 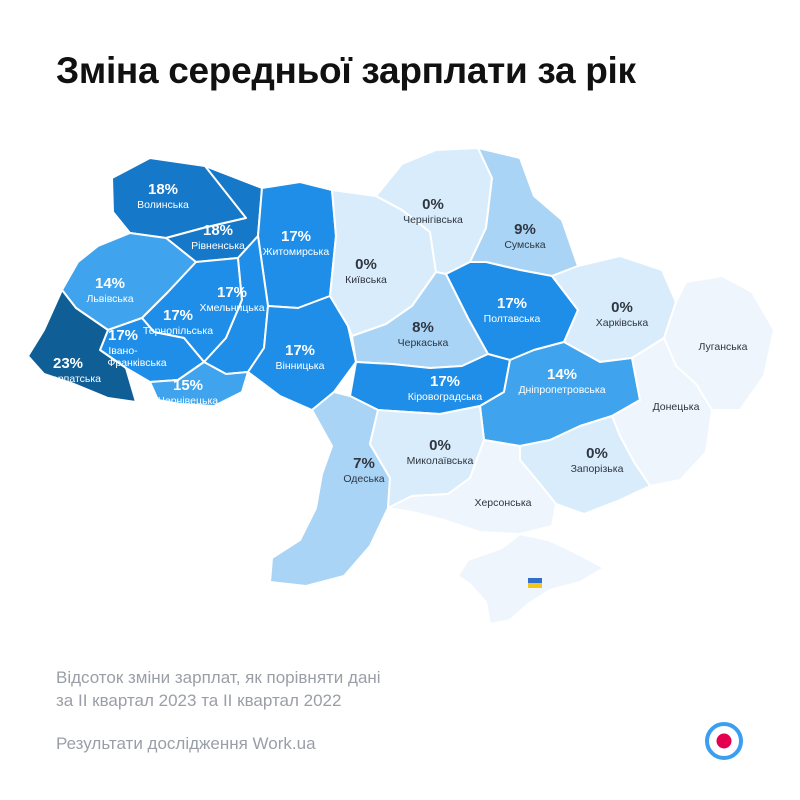 What do you see at coordinates (622, 323) in the screenshot?
I see `region-name-kharkivska: Харківська` at bounding box center [622, 323].